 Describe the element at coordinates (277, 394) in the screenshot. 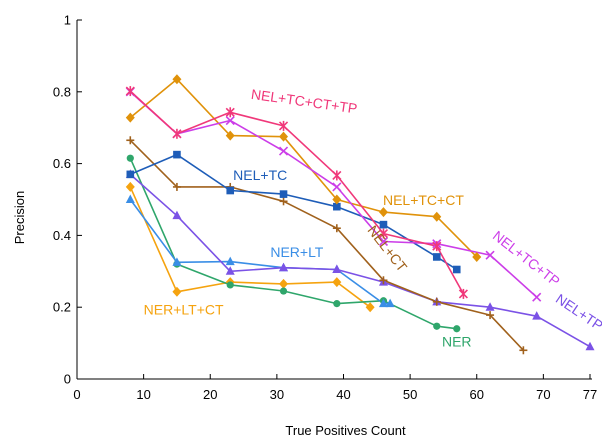

I see `x-tick-label: 30` at that location.